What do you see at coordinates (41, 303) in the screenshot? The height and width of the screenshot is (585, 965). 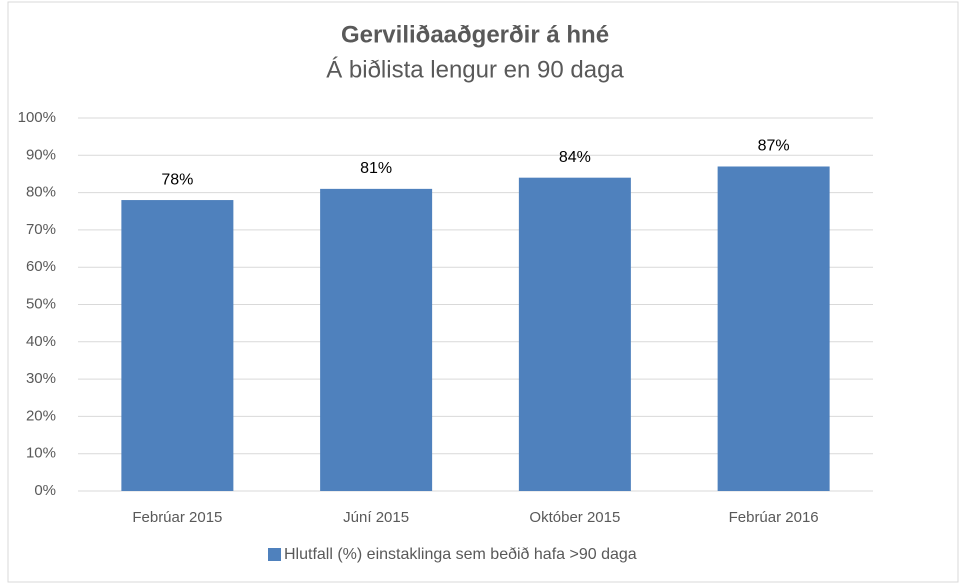 I see `y-tick-label: 50%` at bounding box center [41, 303].